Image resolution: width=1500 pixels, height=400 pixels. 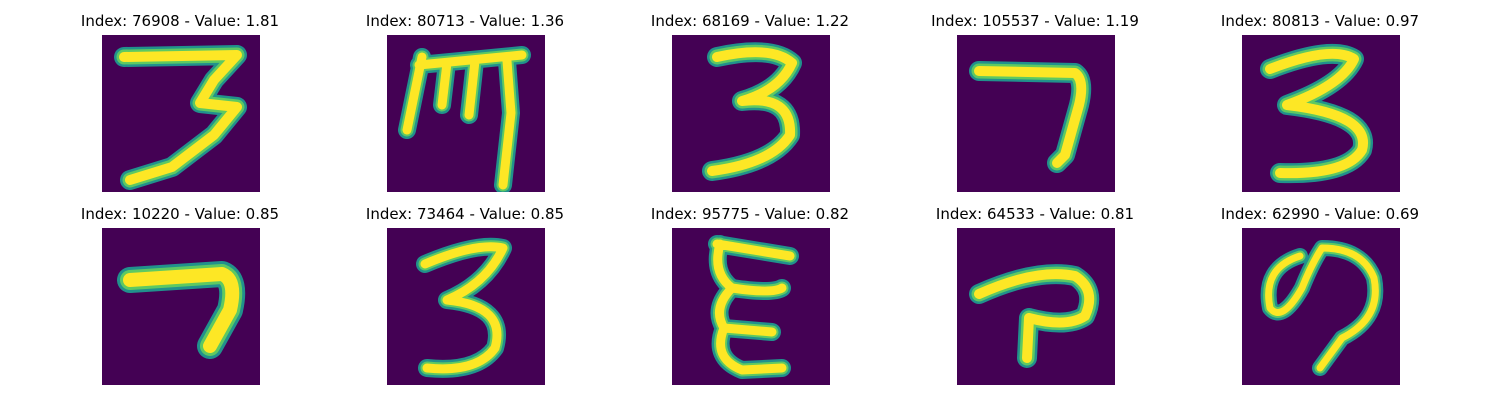 I want to click on grid-cell: Index: 80813 - Value: 0.97, so click(x=1320, y=96).